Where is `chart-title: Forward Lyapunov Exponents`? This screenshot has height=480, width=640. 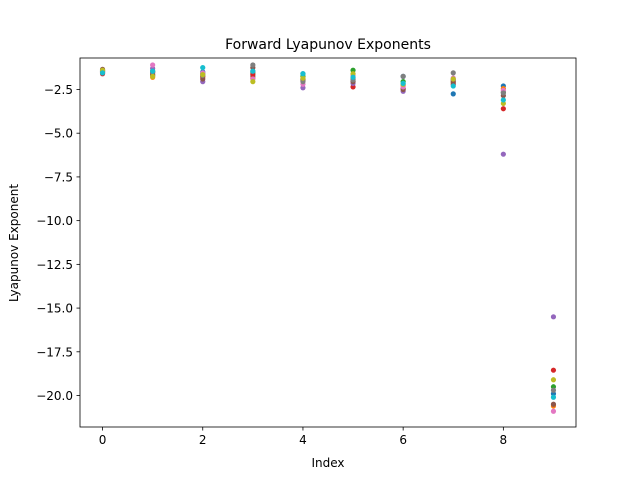 chart-title: Forward Lyapunov Exponents is located at coordinates (328, 45).